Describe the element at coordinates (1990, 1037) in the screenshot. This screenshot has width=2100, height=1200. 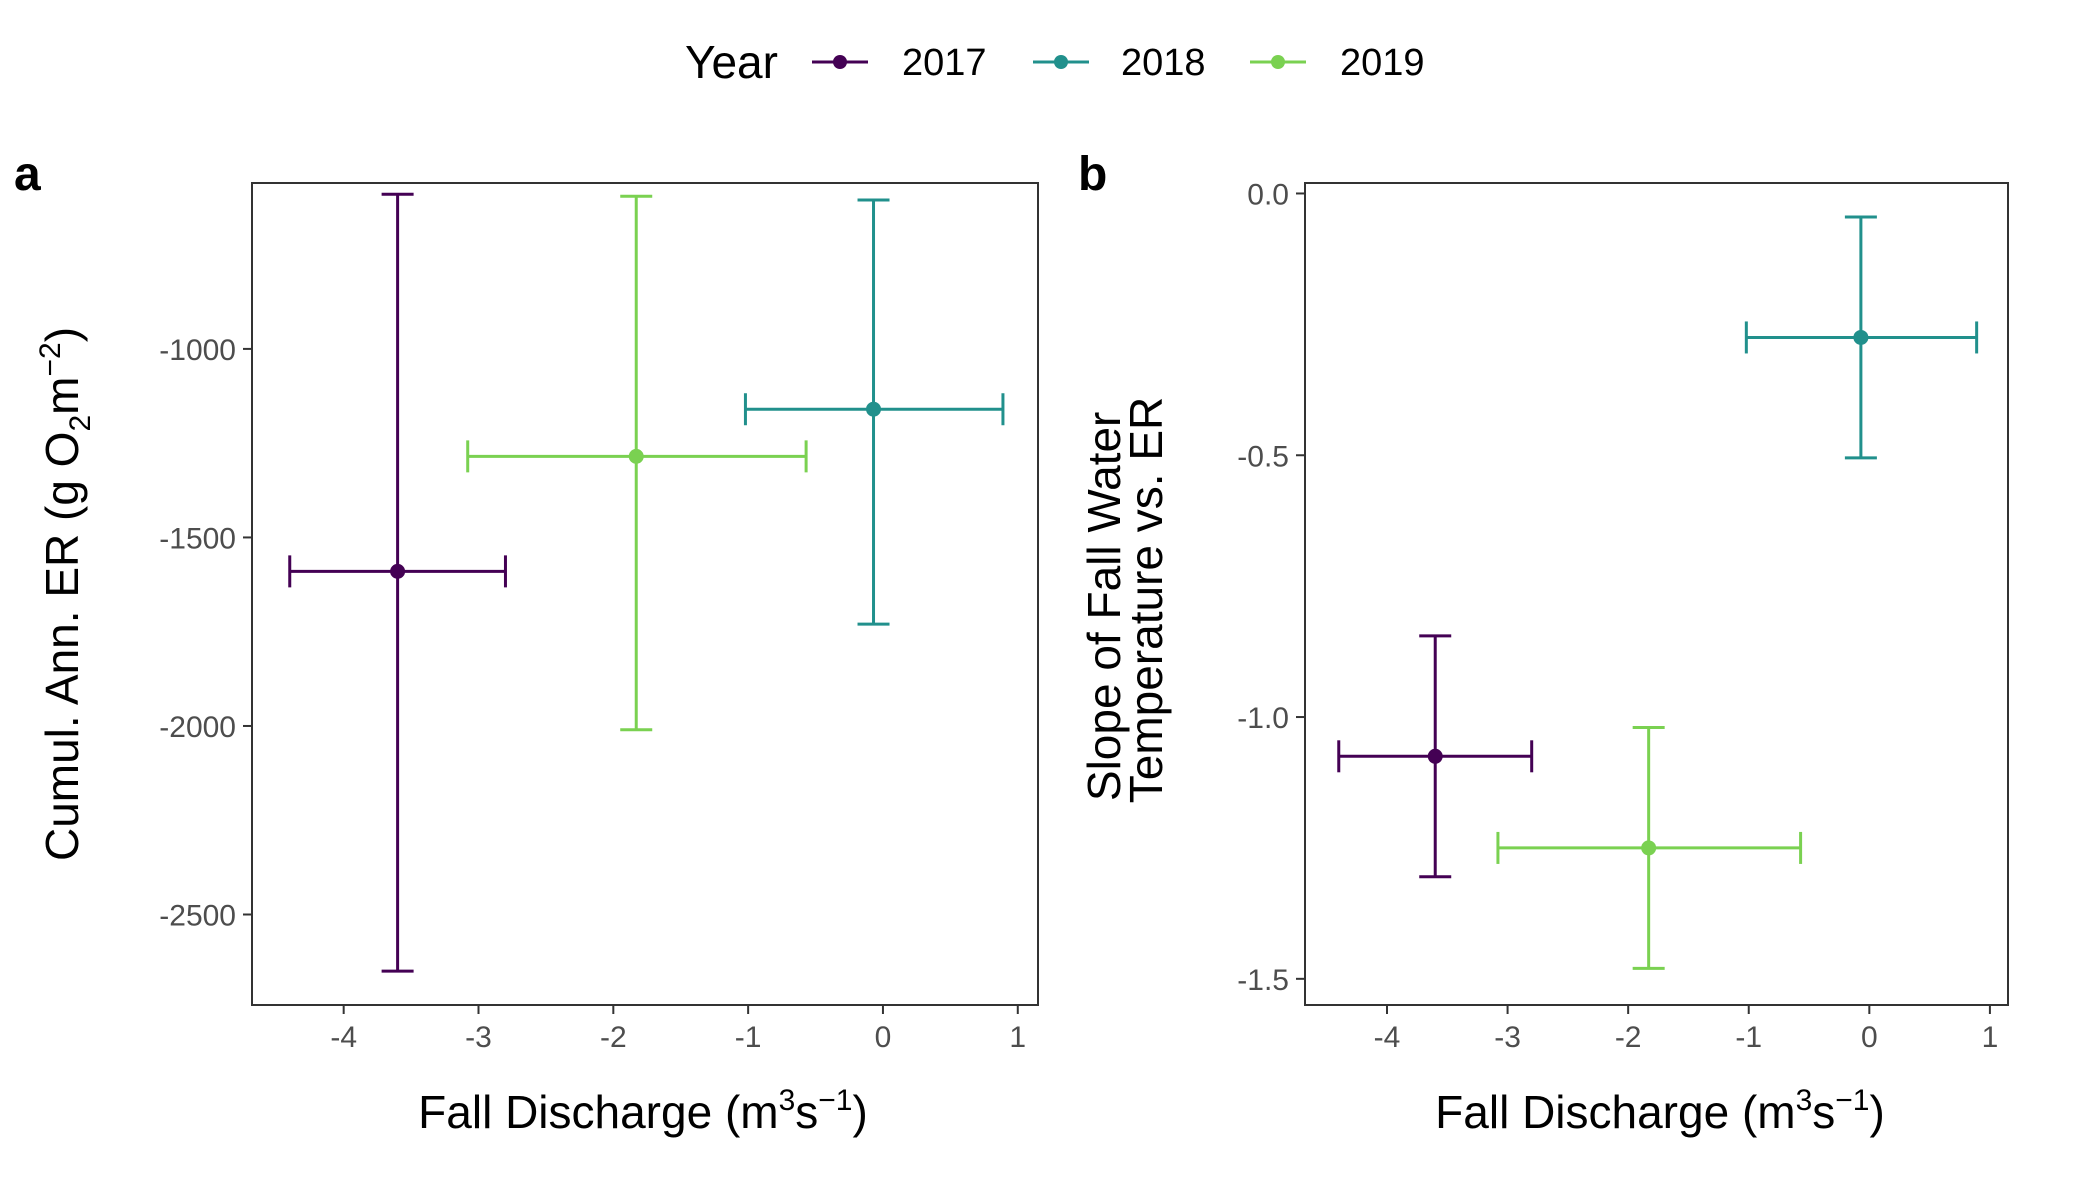
I see `x-tick-label-b: 1` at that location.